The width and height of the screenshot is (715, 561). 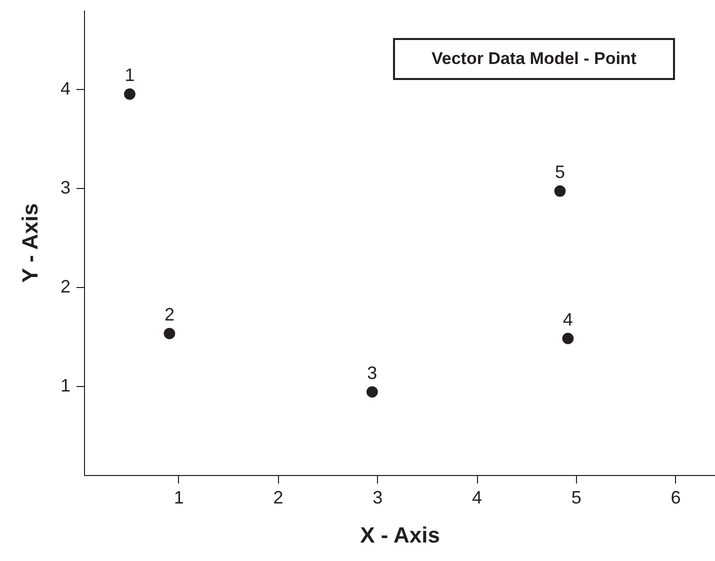 I want to click on annotation: 2, so click(x=169, y=314).